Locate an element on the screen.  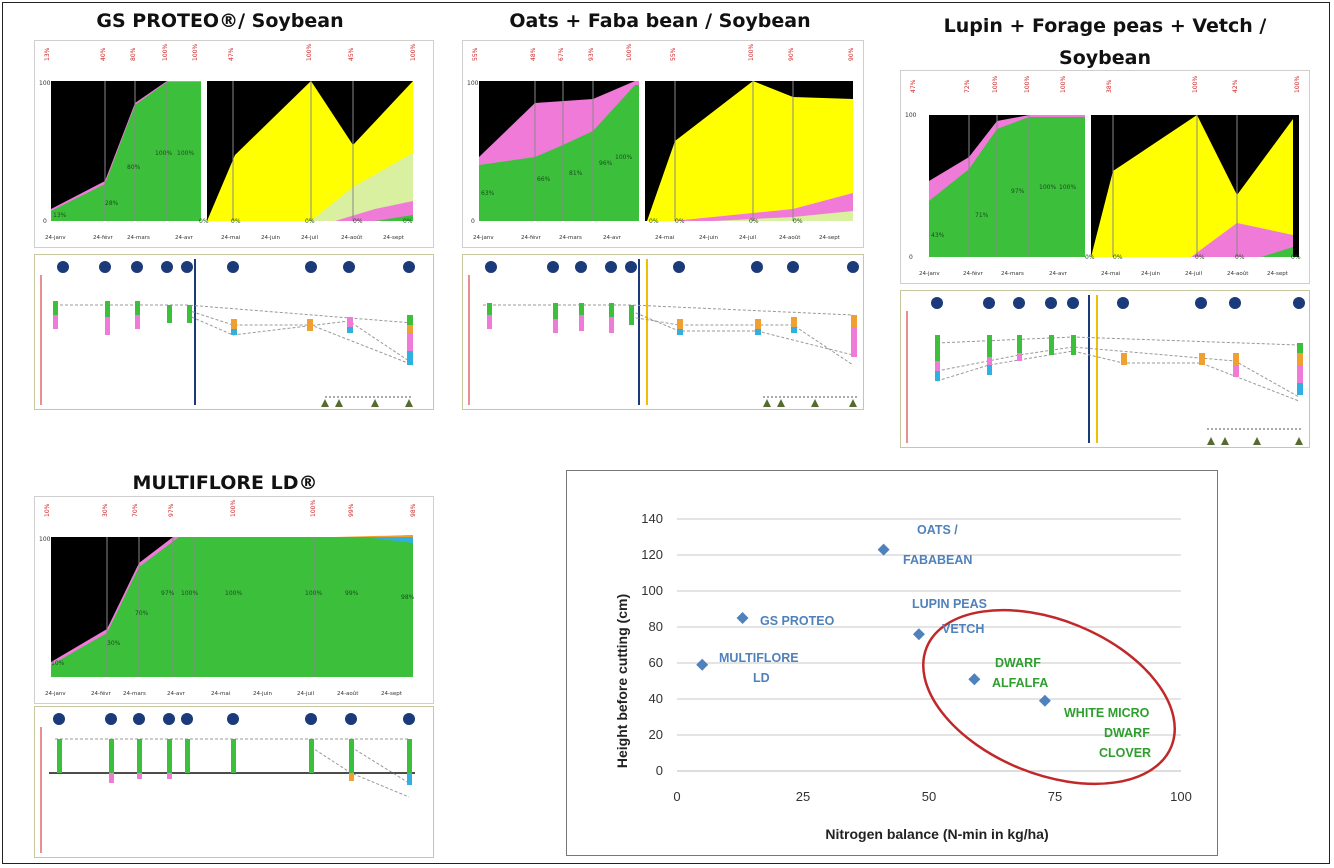
label-alfalfa-2: ALFALFA is located at coordinates (1020, 683).